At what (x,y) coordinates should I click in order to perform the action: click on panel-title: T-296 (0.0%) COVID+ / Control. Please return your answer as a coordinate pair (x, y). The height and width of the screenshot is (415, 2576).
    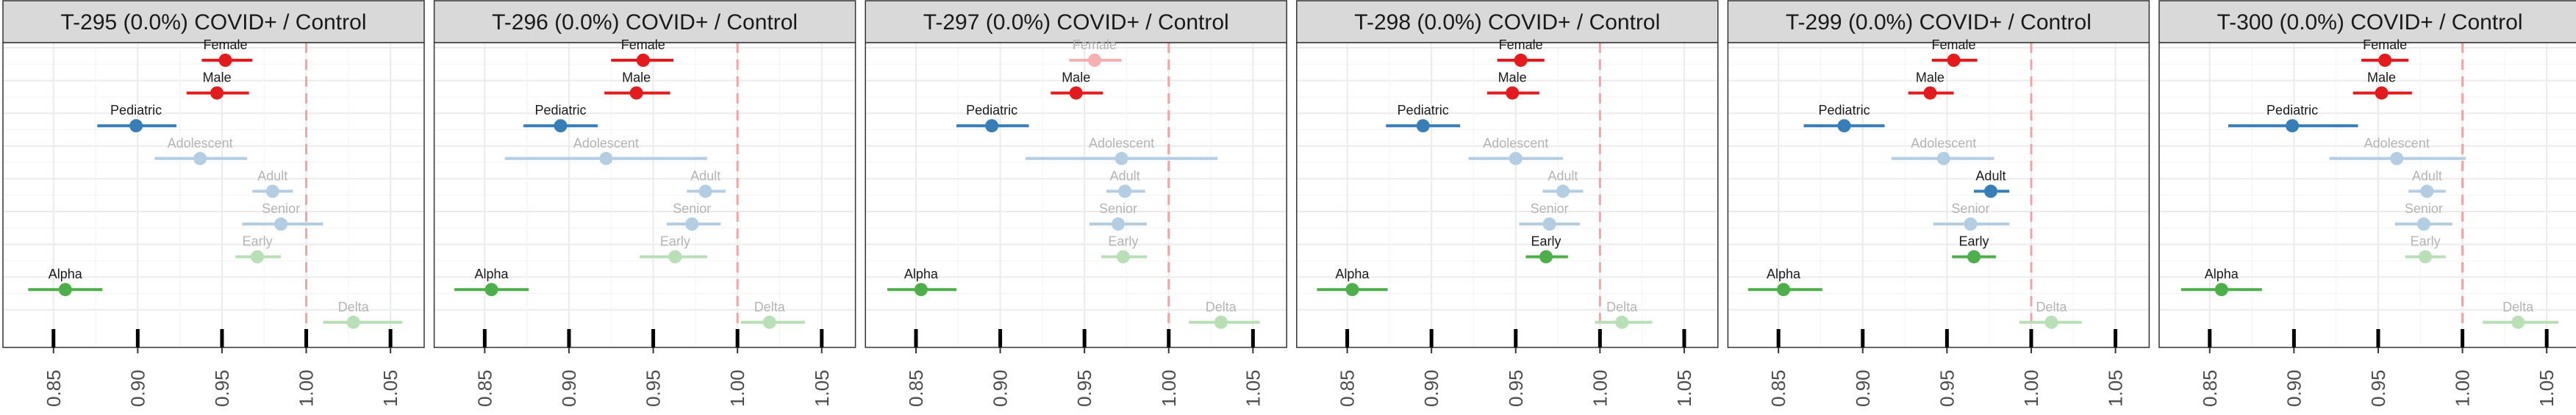
    Looking at the image, I should click on (645, 22).